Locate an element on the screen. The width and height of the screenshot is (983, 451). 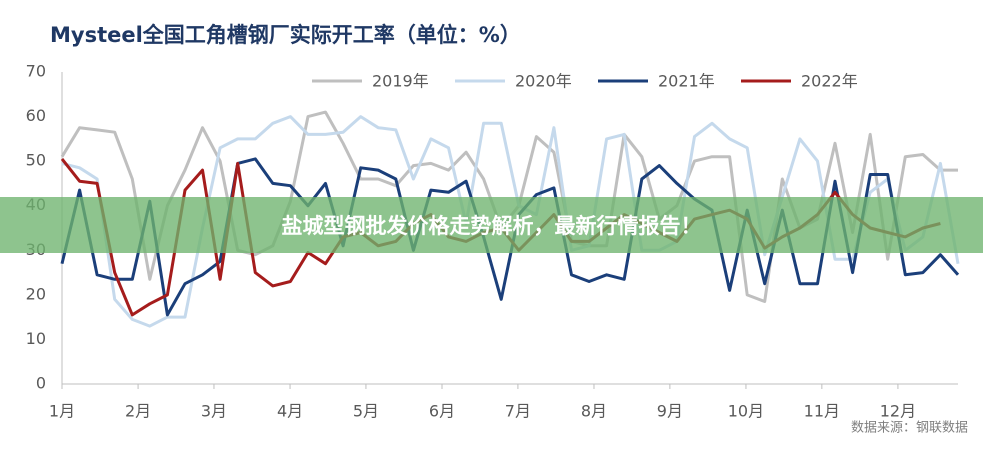
x-tick-label: 12月 is located at coordinates (898, 411).